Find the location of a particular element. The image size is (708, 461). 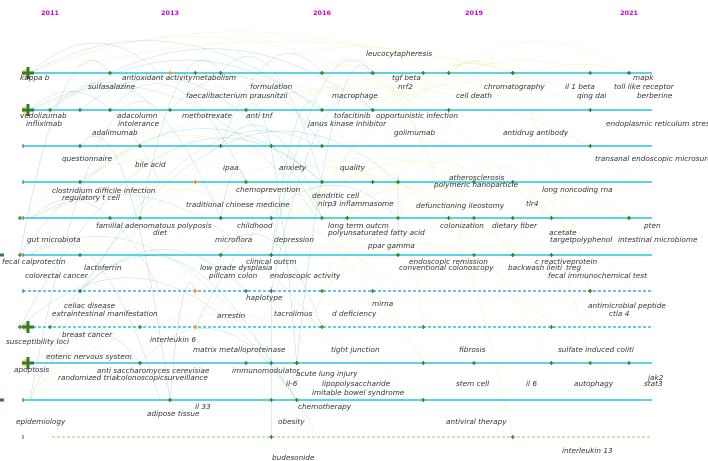

keyword-label-polyunsaturated-fatty-acid: polyunsaturated fatty acid is located at coordinates (376, 232).